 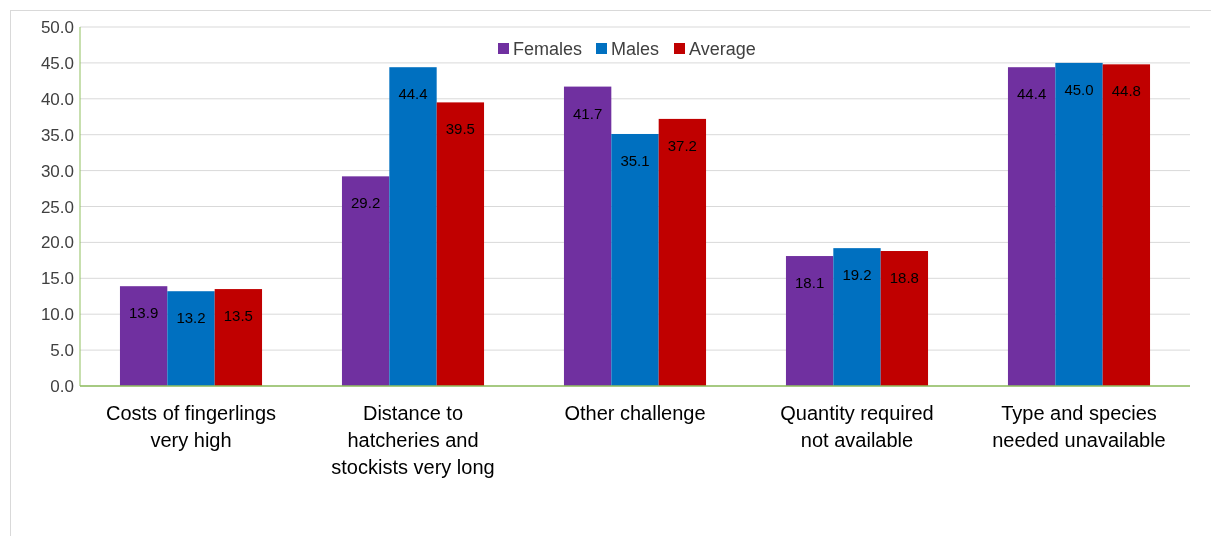 What do you see at coordinates (857, 275) in the screenshot?
I see `data-label: 19.2` at bounding box center [857, 275].